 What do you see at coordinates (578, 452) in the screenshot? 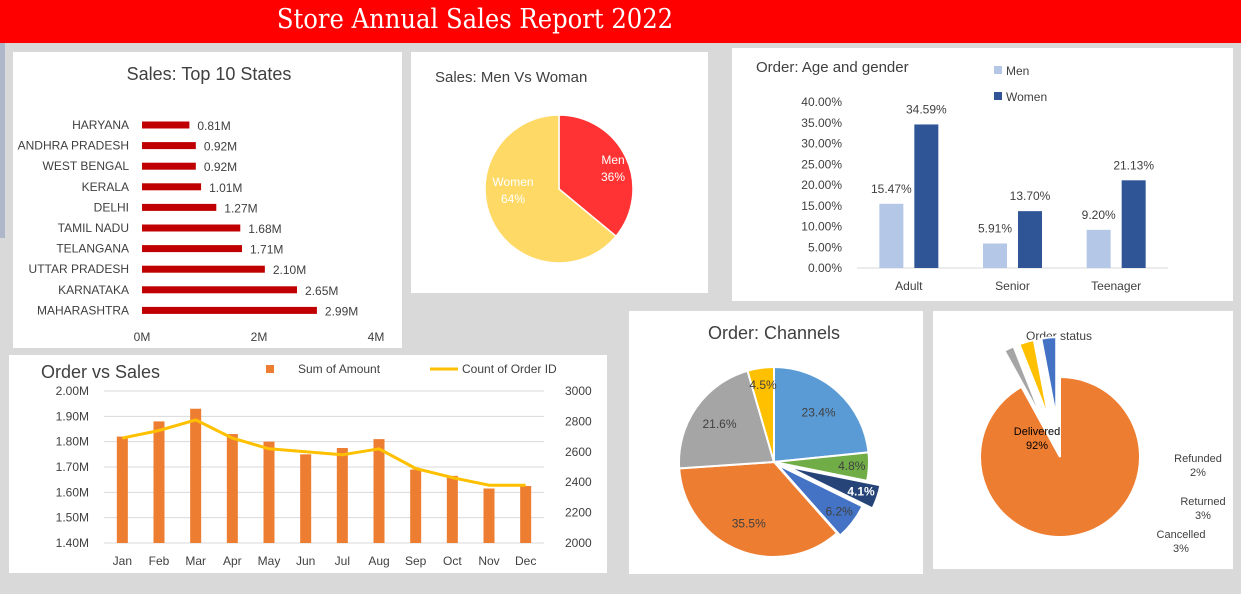
I see `ordersales-right-tick: 2600` at bounding box center [578, 452].